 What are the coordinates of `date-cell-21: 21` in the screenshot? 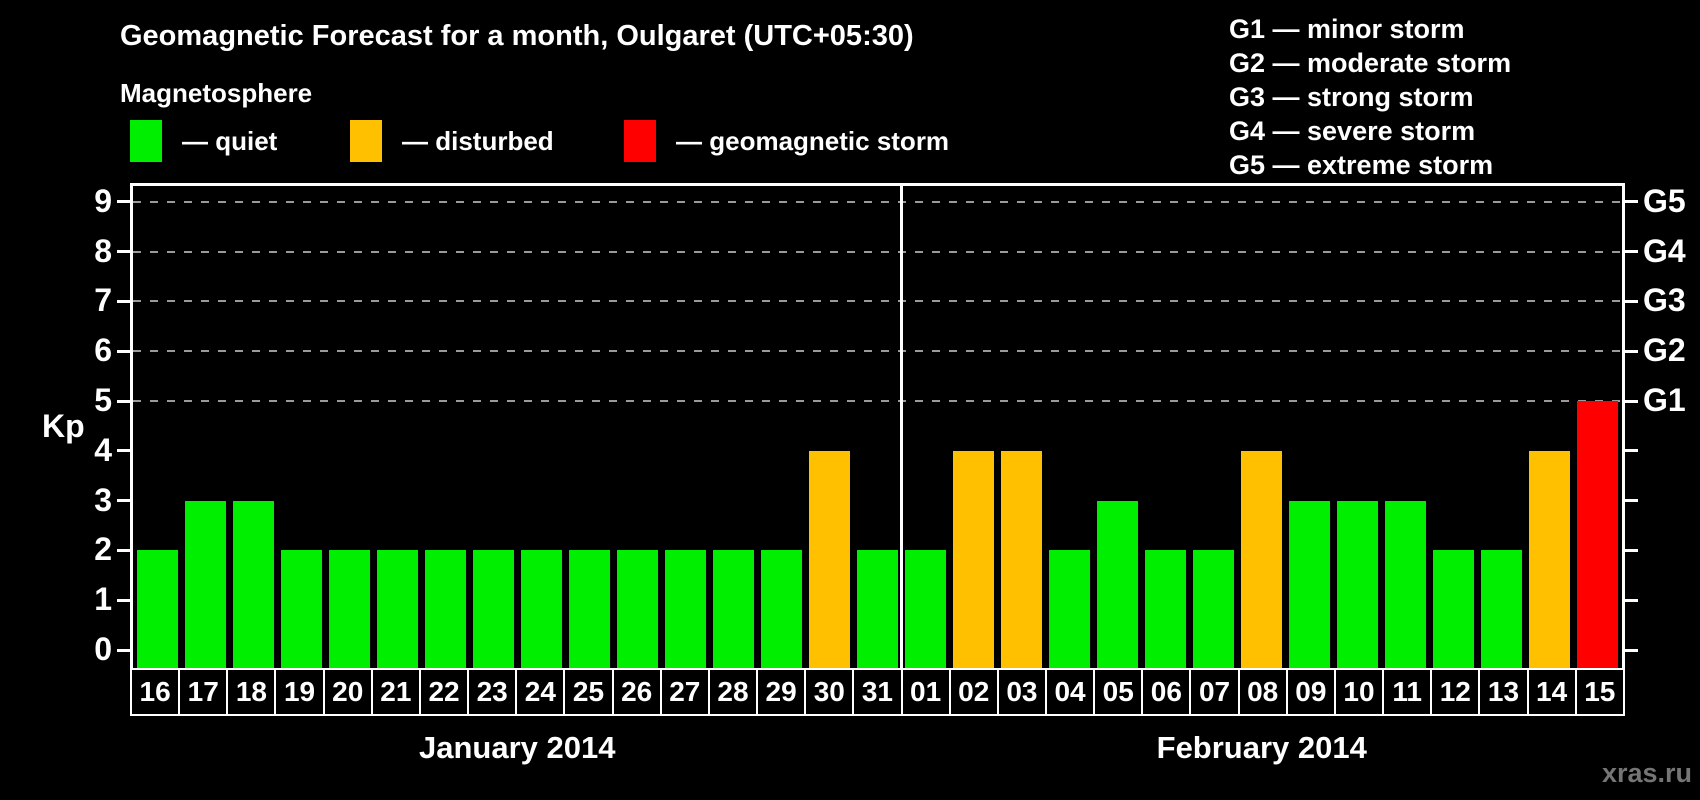 It's located at (395, 692).